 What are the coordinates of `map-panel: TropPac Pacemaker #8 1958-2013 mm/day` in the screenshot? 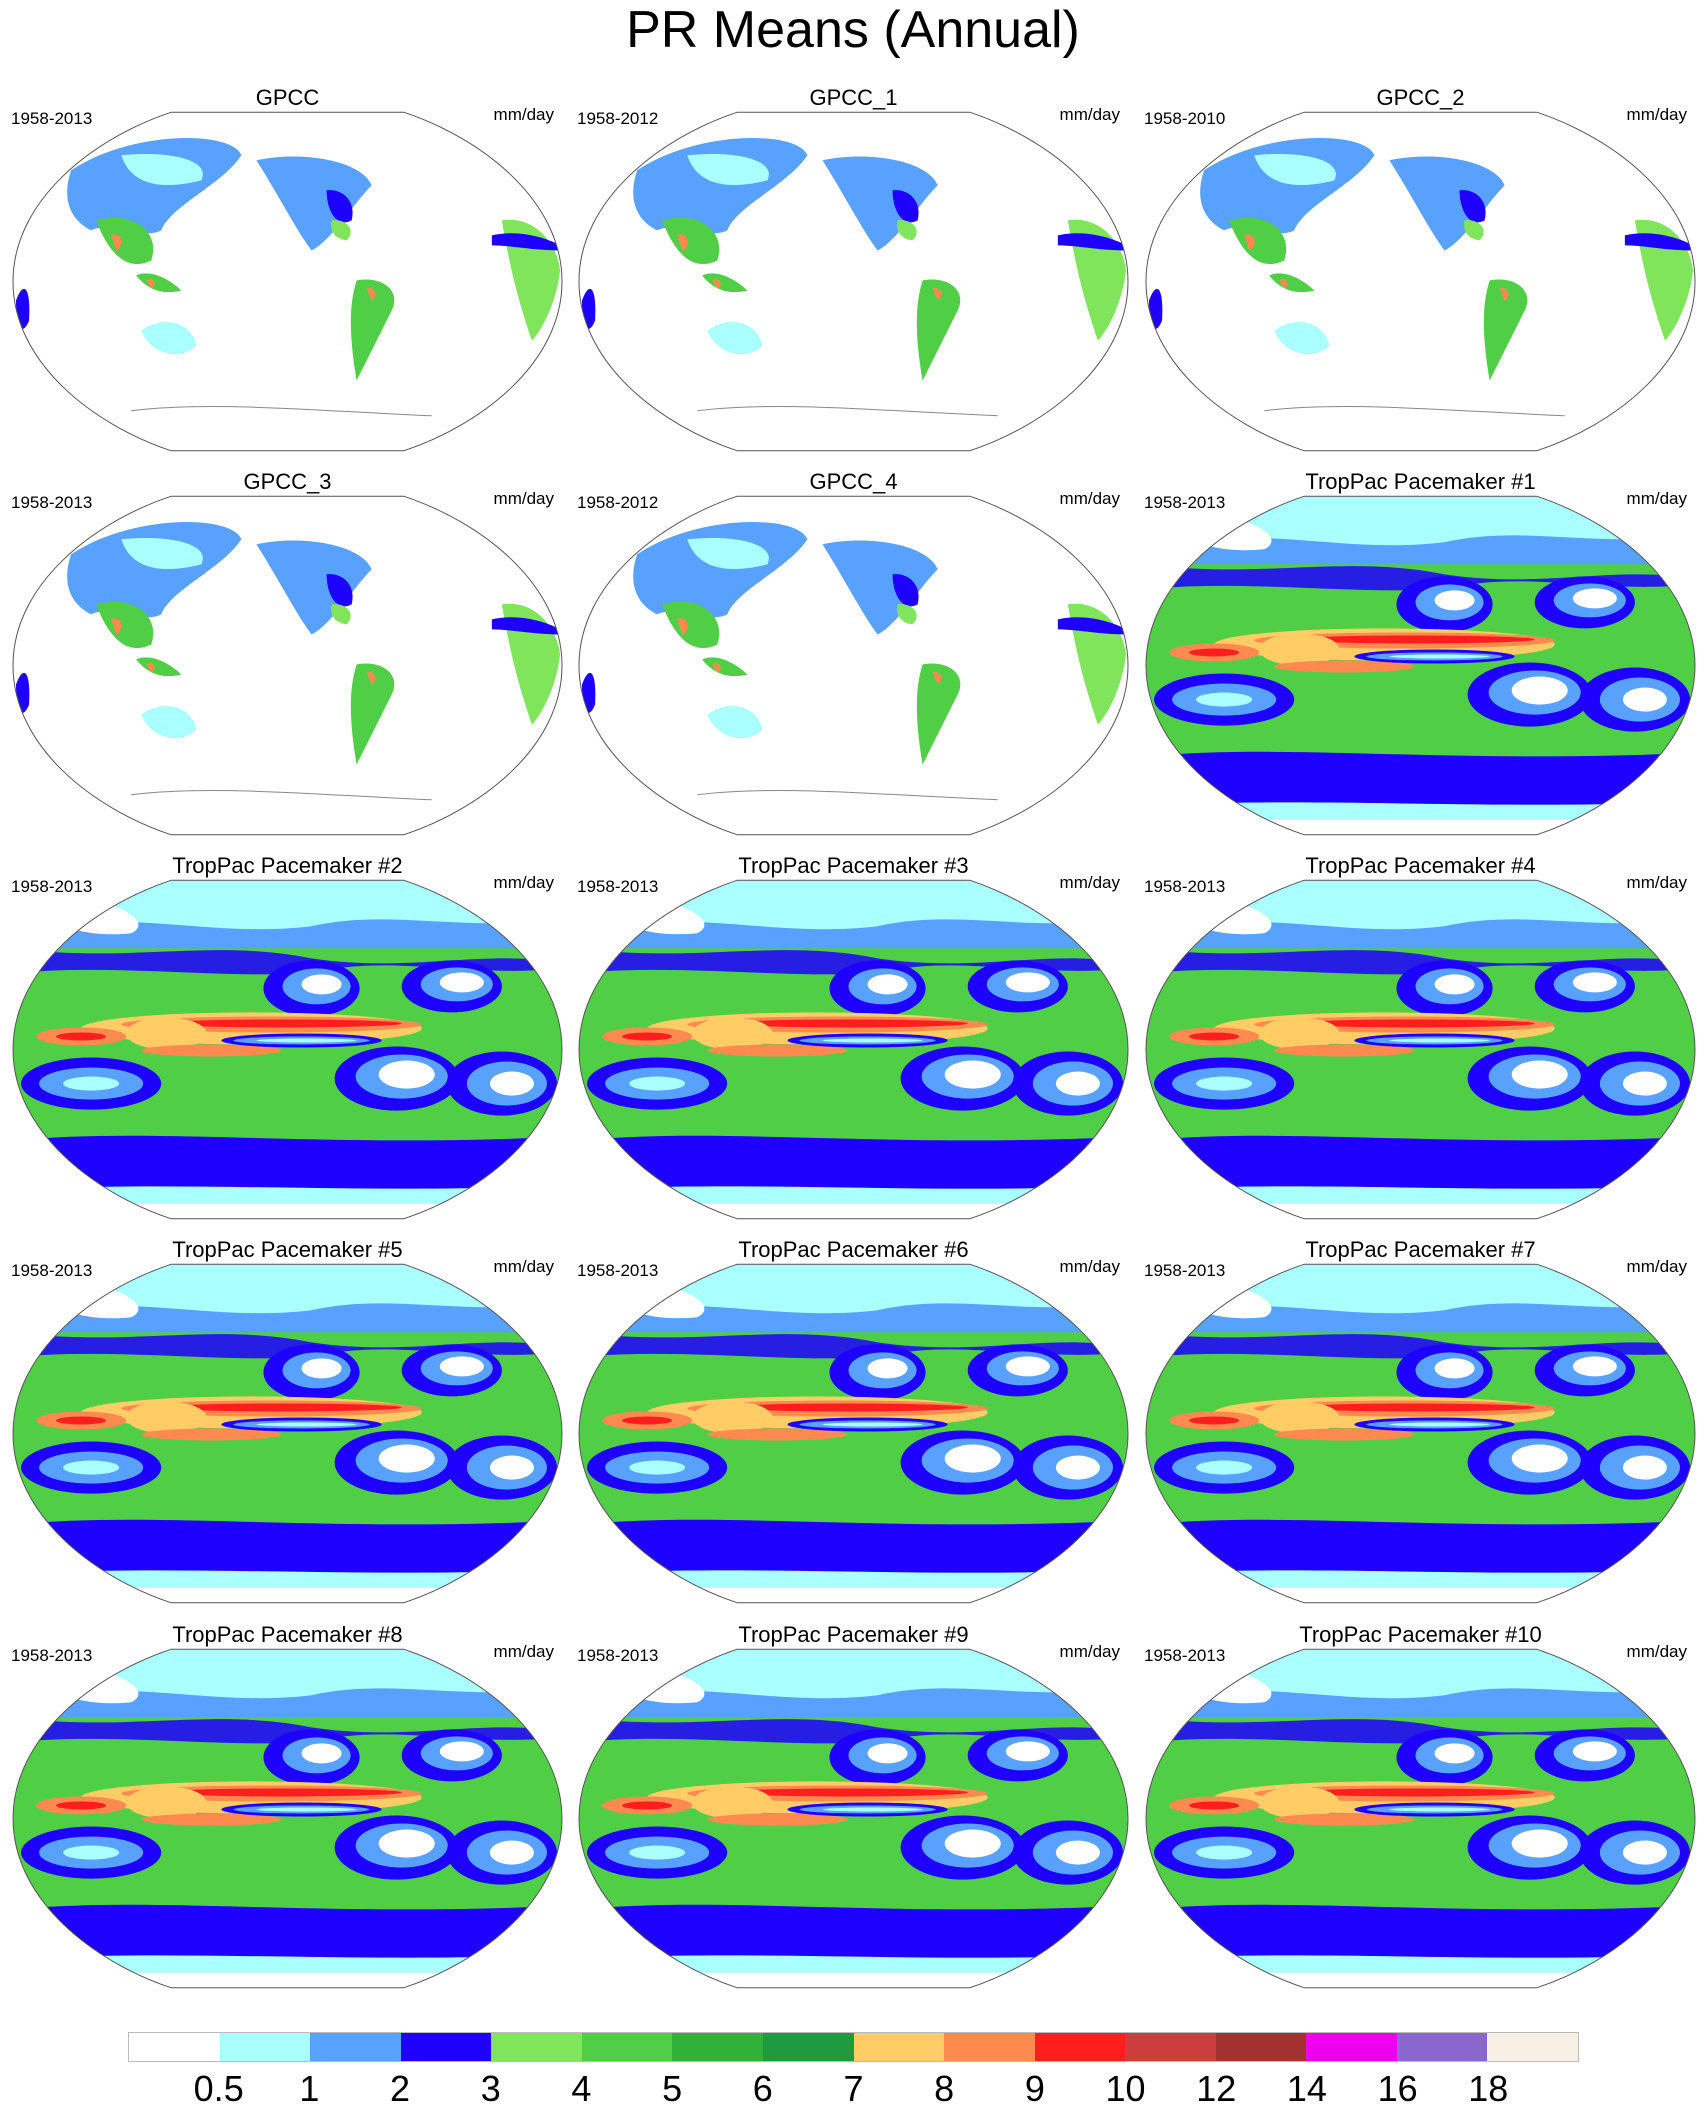 It's located at (287, 1817).